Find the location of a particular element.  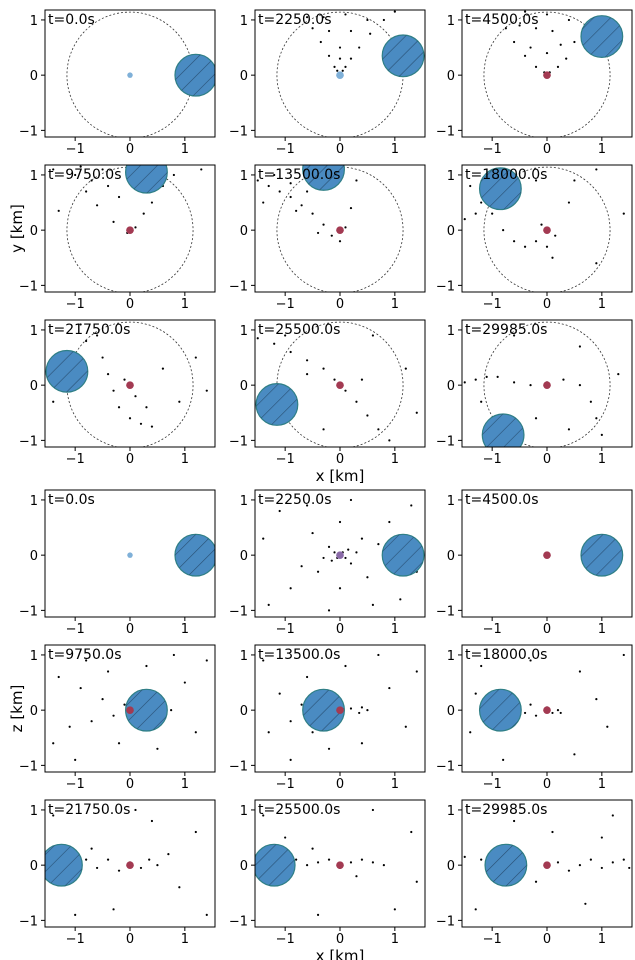

panel-title: t=2250.0s is located at coordinates (295, 20).